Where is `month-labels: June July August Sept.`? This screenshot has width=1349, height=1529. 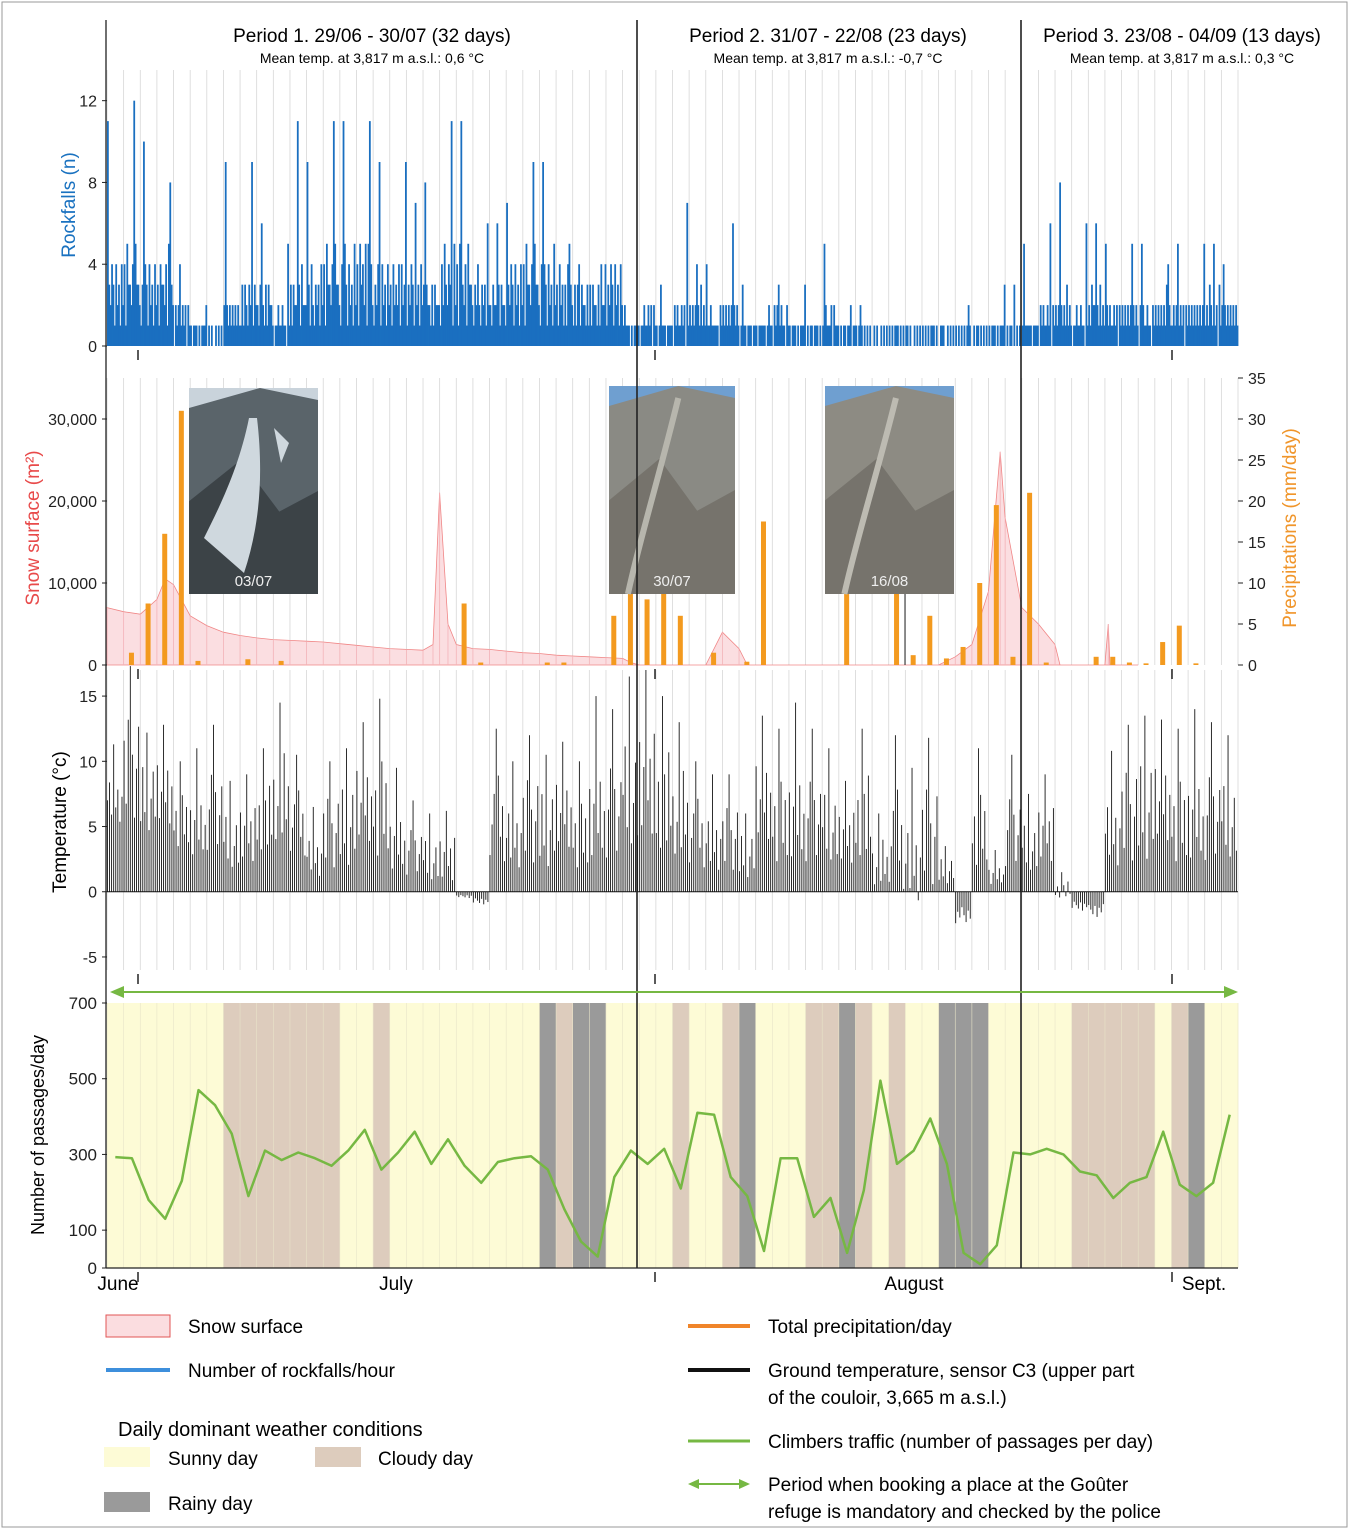
month-labels: June July August Sept. is located at coordinates (661, 1284).